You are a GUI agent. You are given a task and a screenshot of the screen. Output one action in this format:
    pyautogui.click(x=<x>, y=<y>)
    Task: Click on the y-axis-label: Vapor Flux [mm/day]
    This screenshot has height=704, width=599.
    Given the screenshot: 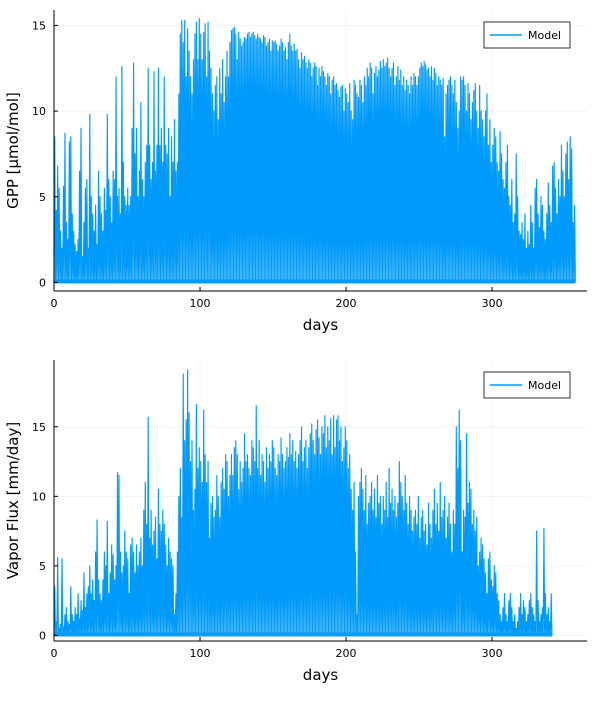 What is the action you would take?
    pyautogui.click(x=13, y=500)
    